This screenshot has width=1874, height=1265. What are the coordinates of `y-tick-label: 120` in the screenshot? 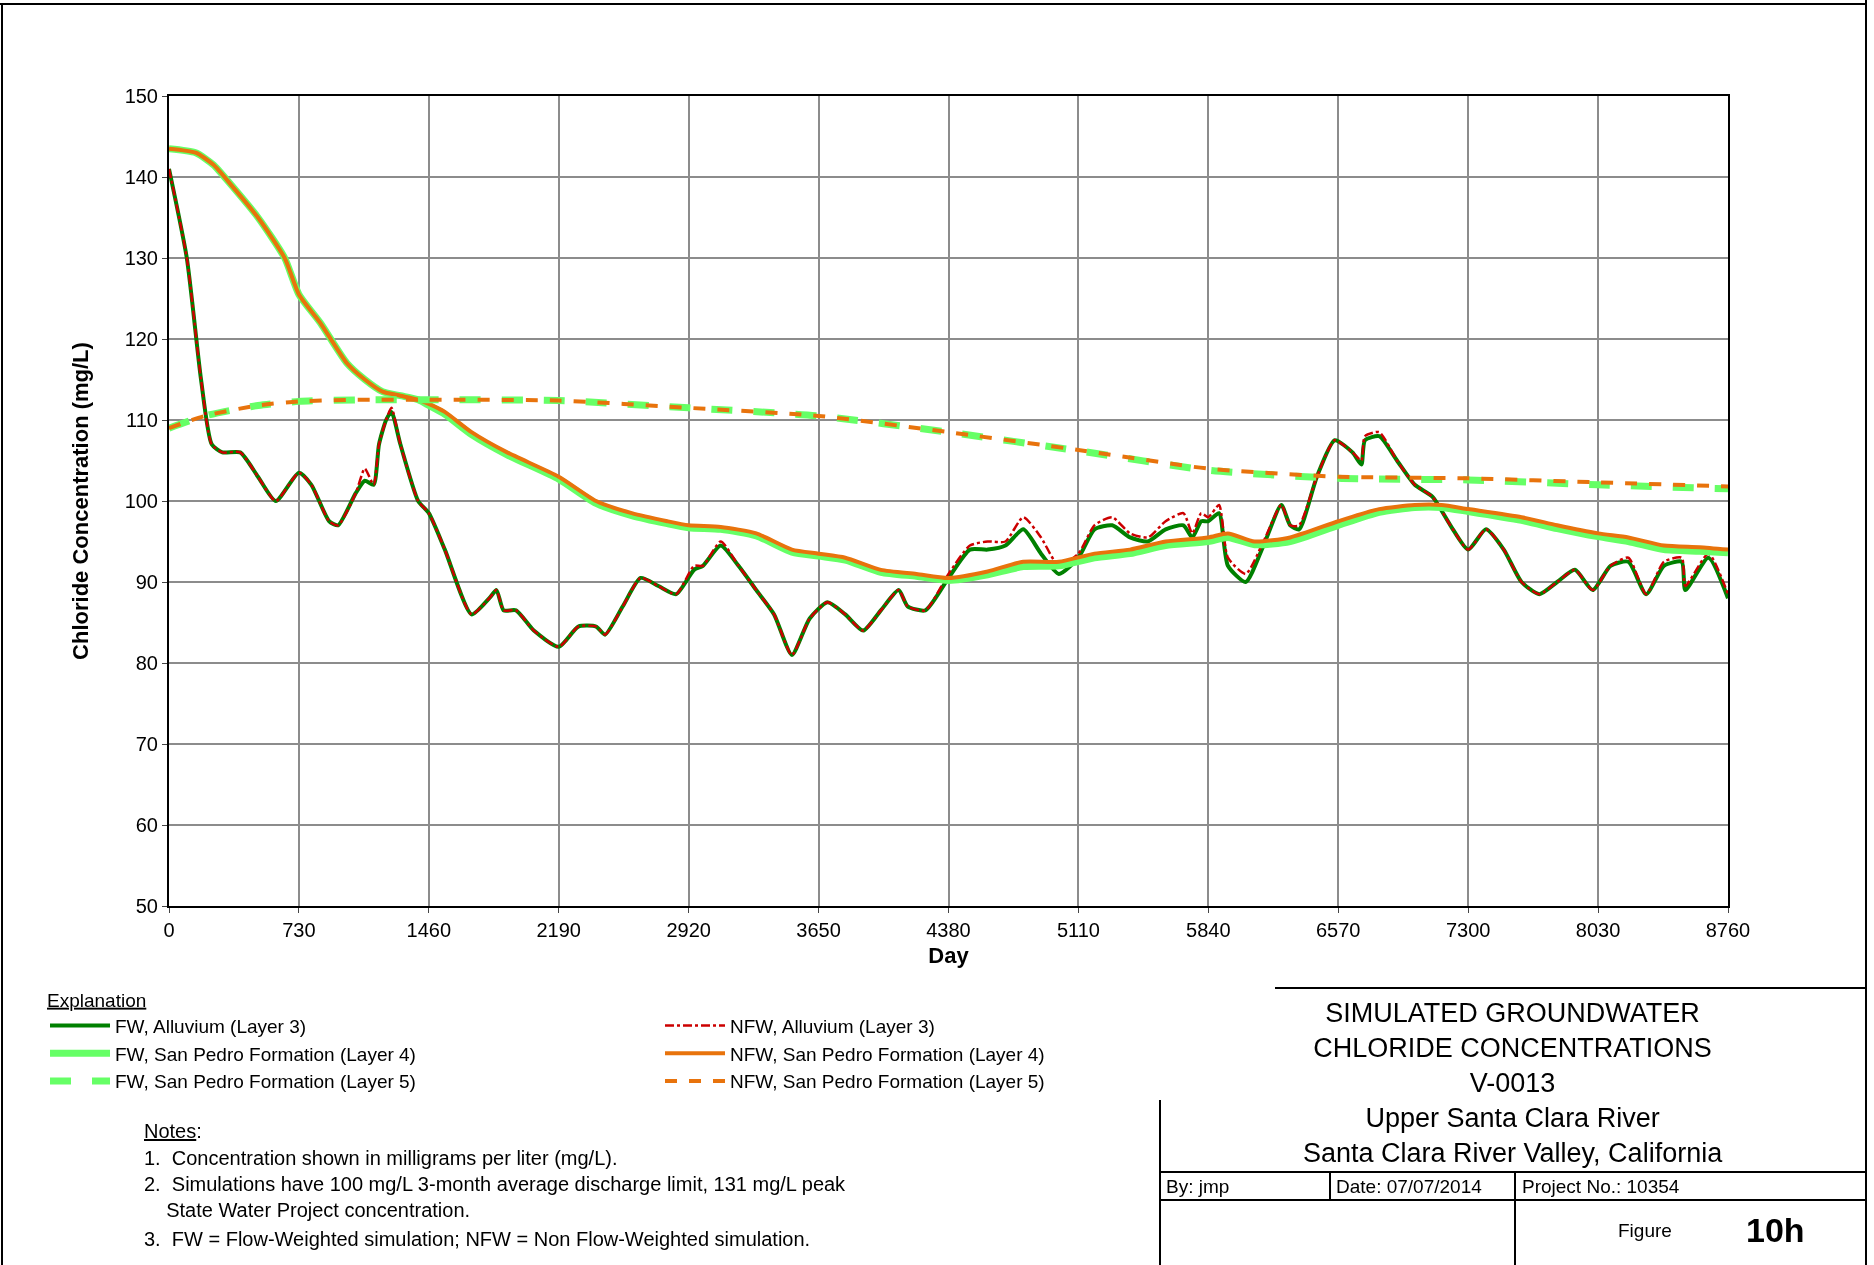 It's located at (141, 339).